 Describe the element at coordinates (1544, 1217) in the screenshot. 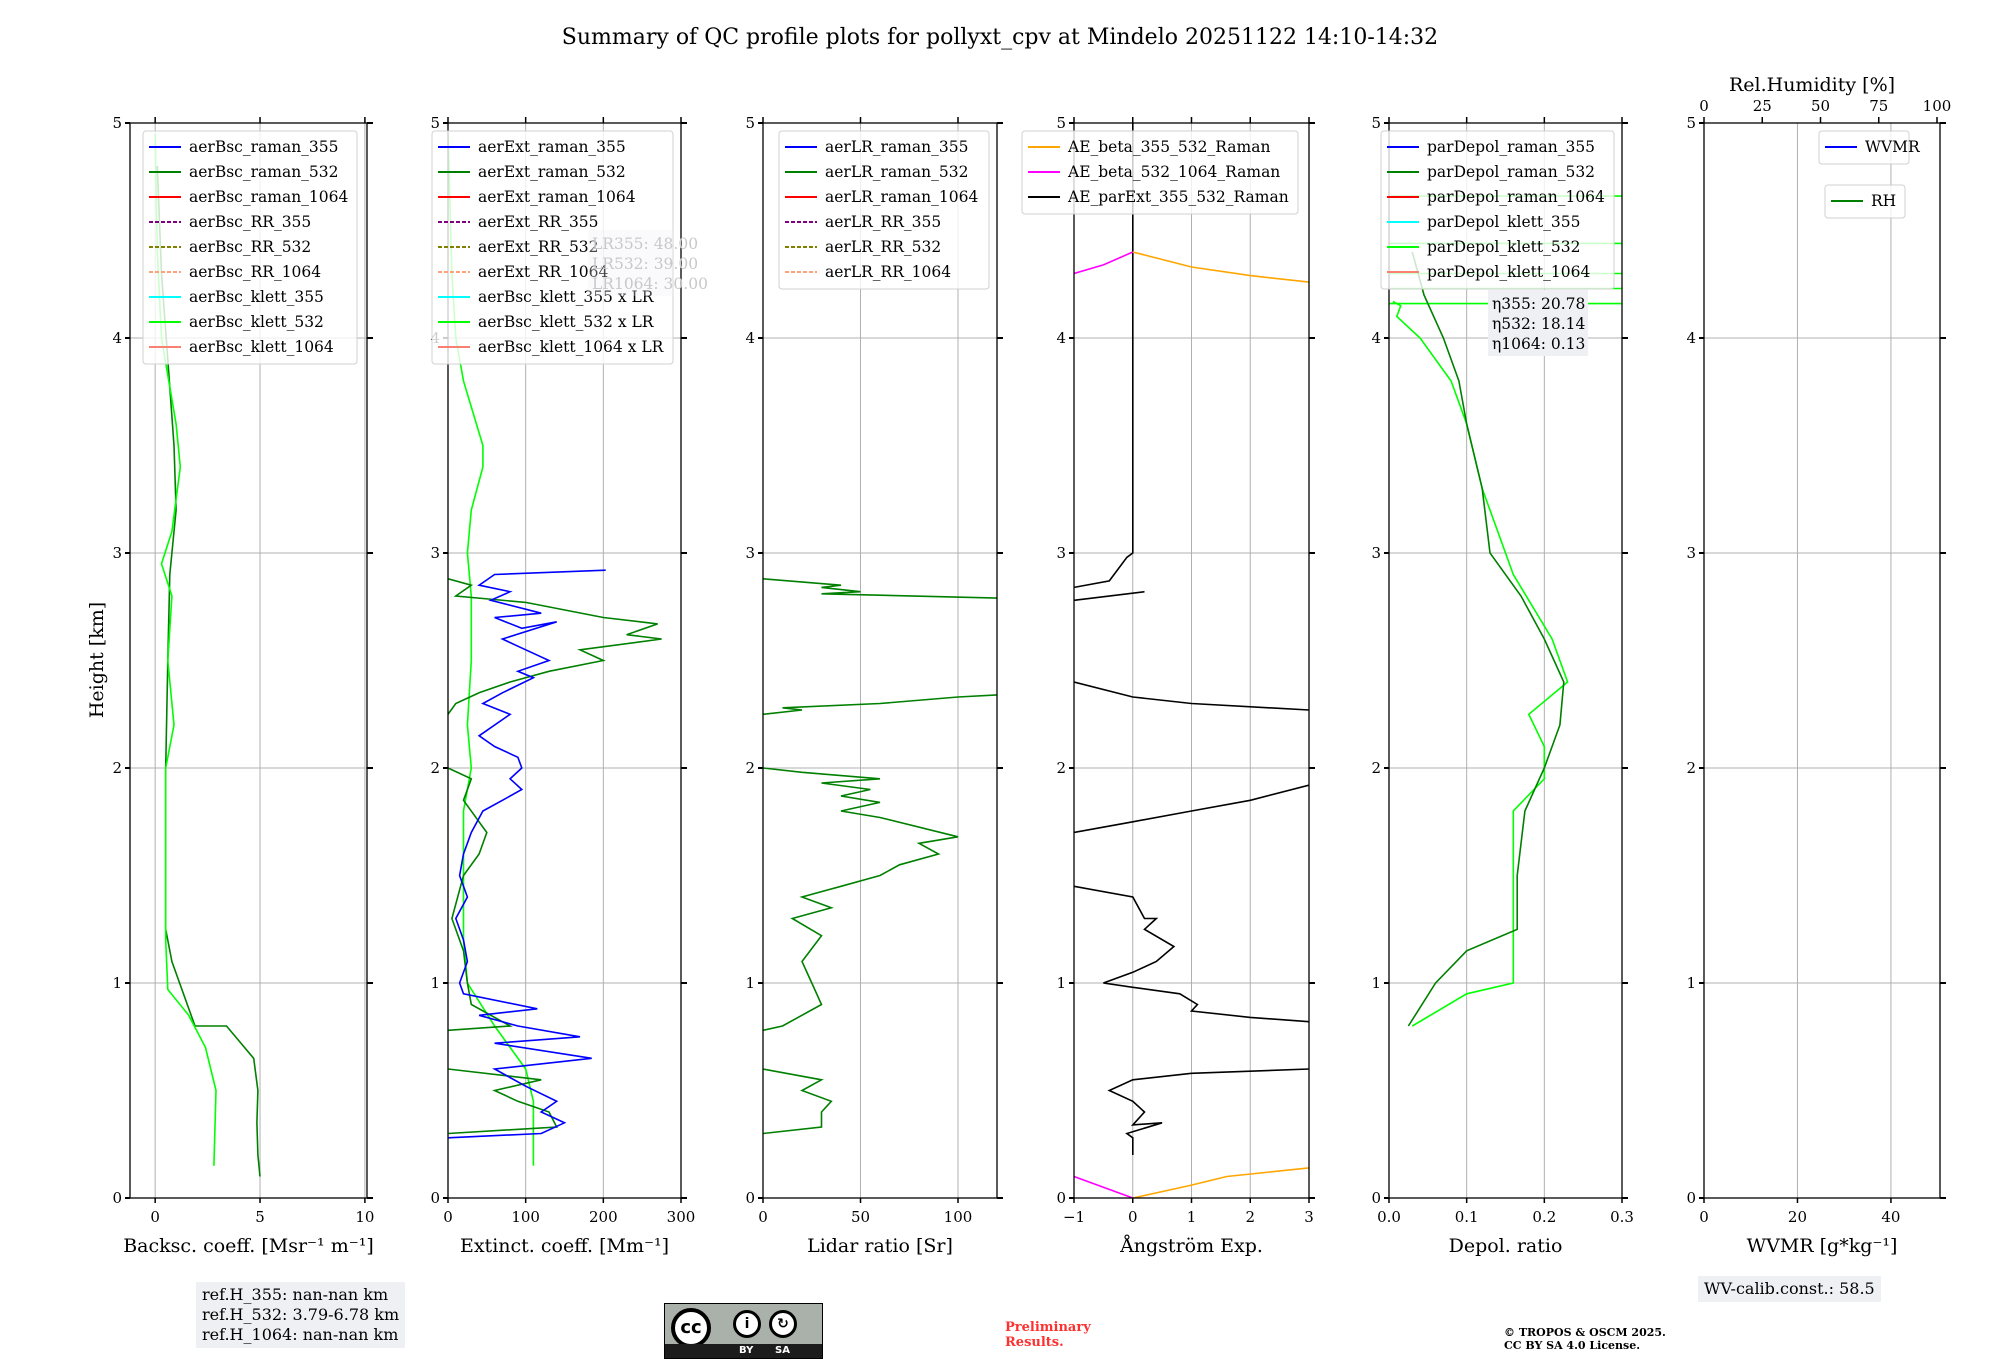

I see `x-tick-label: 0.2` at that location.